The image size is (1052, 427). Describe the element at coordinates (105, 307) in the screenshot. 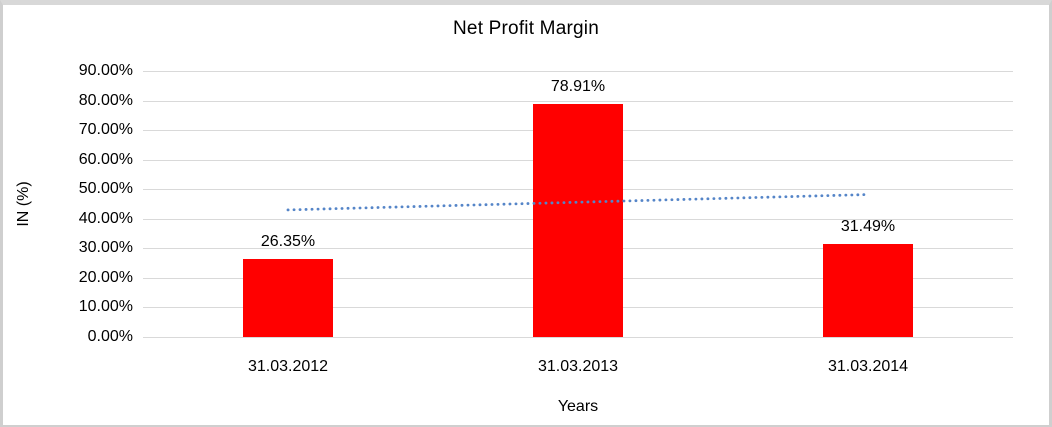

I see `y-axis-tick-label: 10.00%` at that location.